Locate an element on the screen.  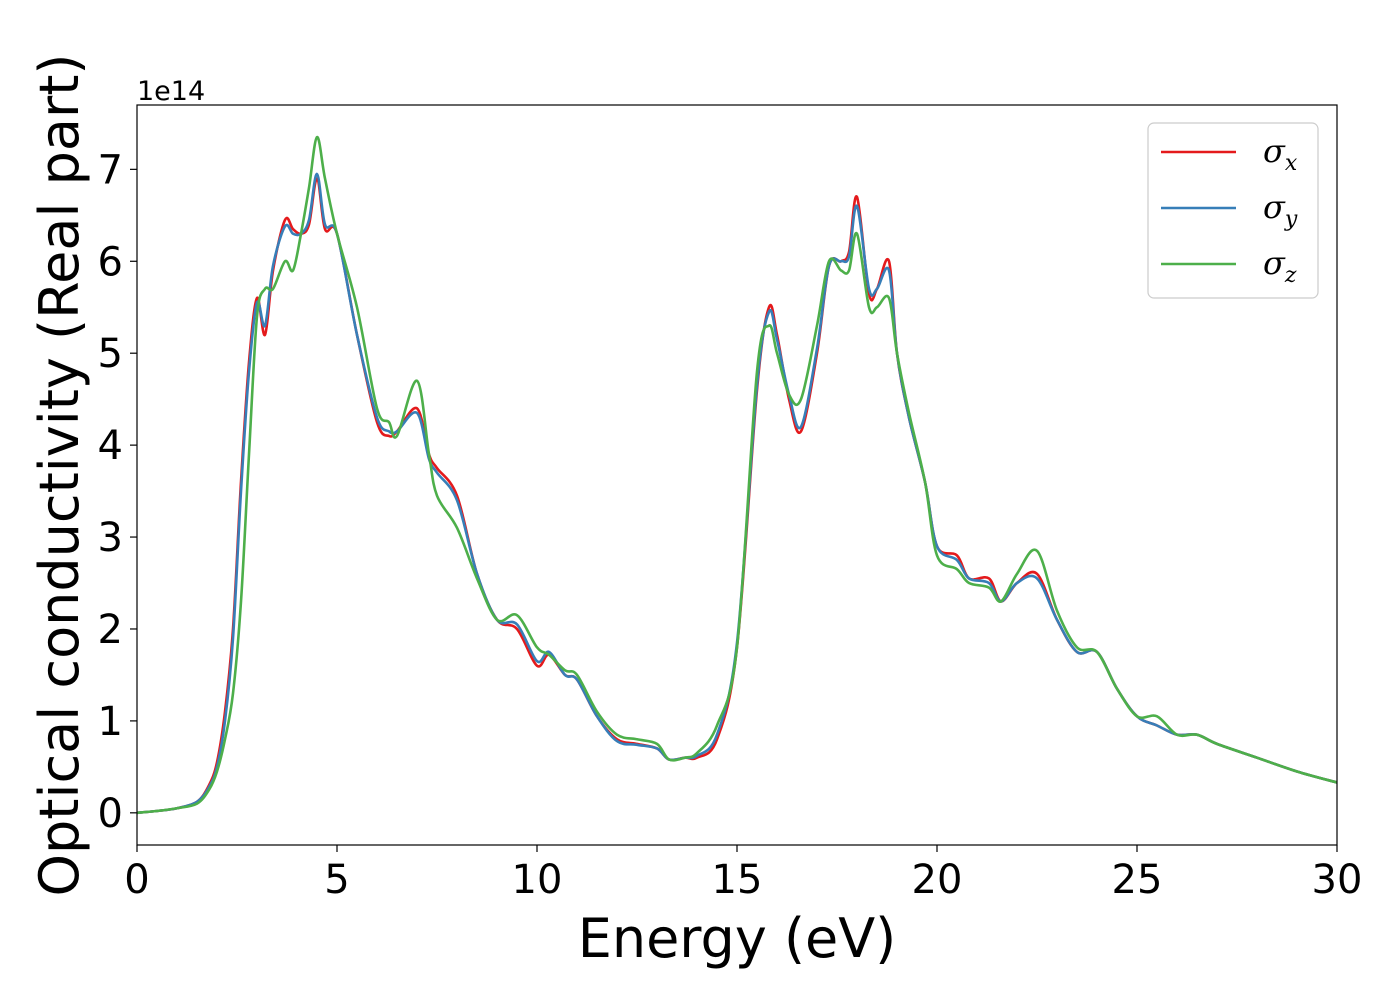
y-axis-title: Optical conductivity (Real part) is located at coordinates (59, 475).